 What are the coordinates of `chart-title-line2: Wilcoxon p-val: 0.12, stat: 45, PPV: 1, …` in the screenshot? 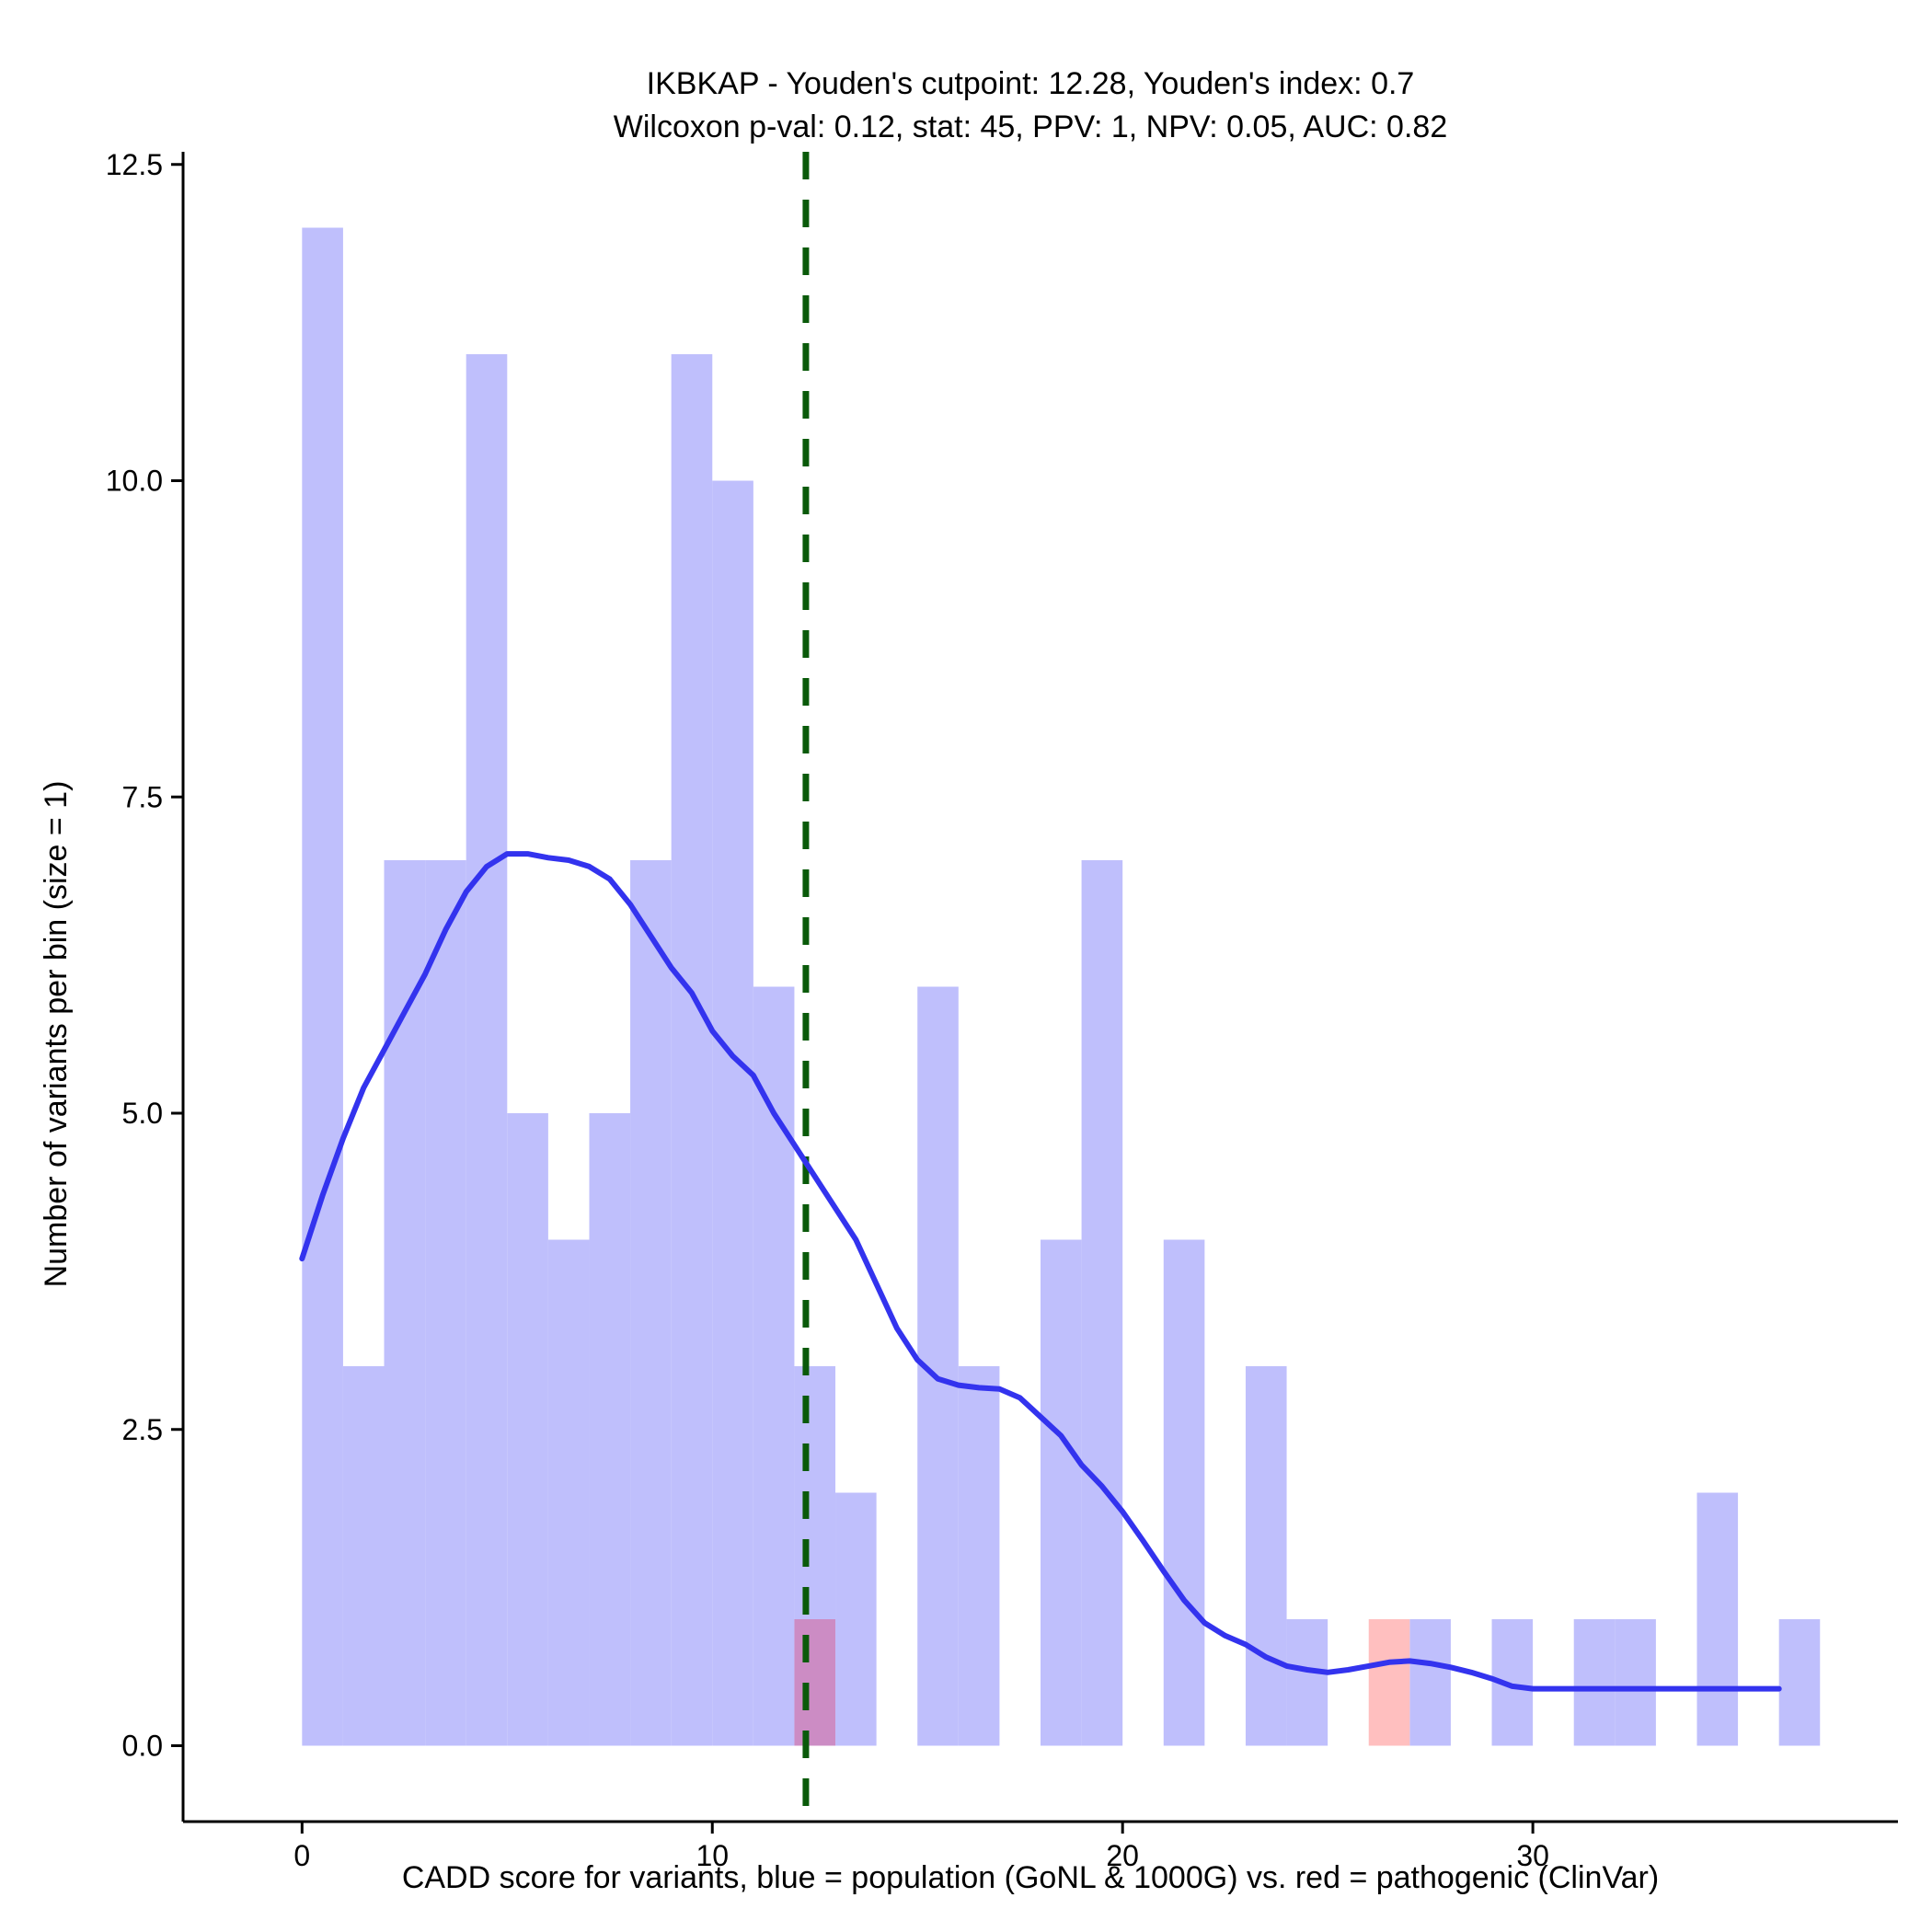 It's located at (1030, 126).